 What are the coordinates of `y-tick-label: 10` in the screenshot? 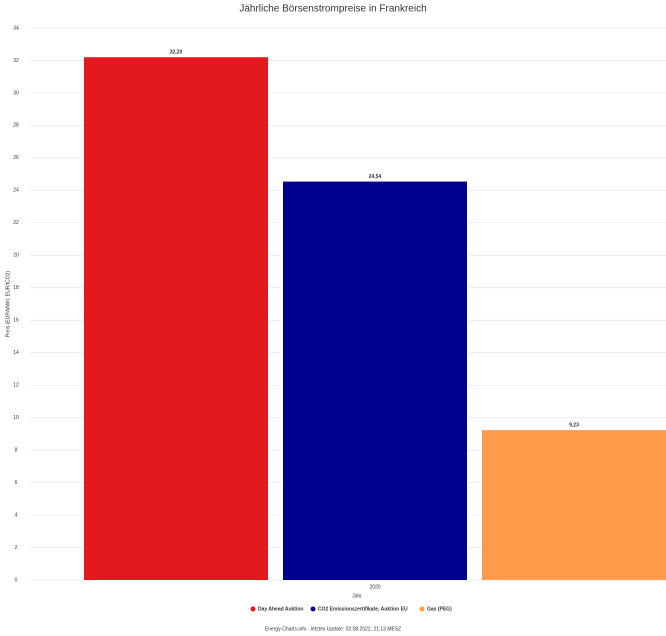 It's located at (16, 418).